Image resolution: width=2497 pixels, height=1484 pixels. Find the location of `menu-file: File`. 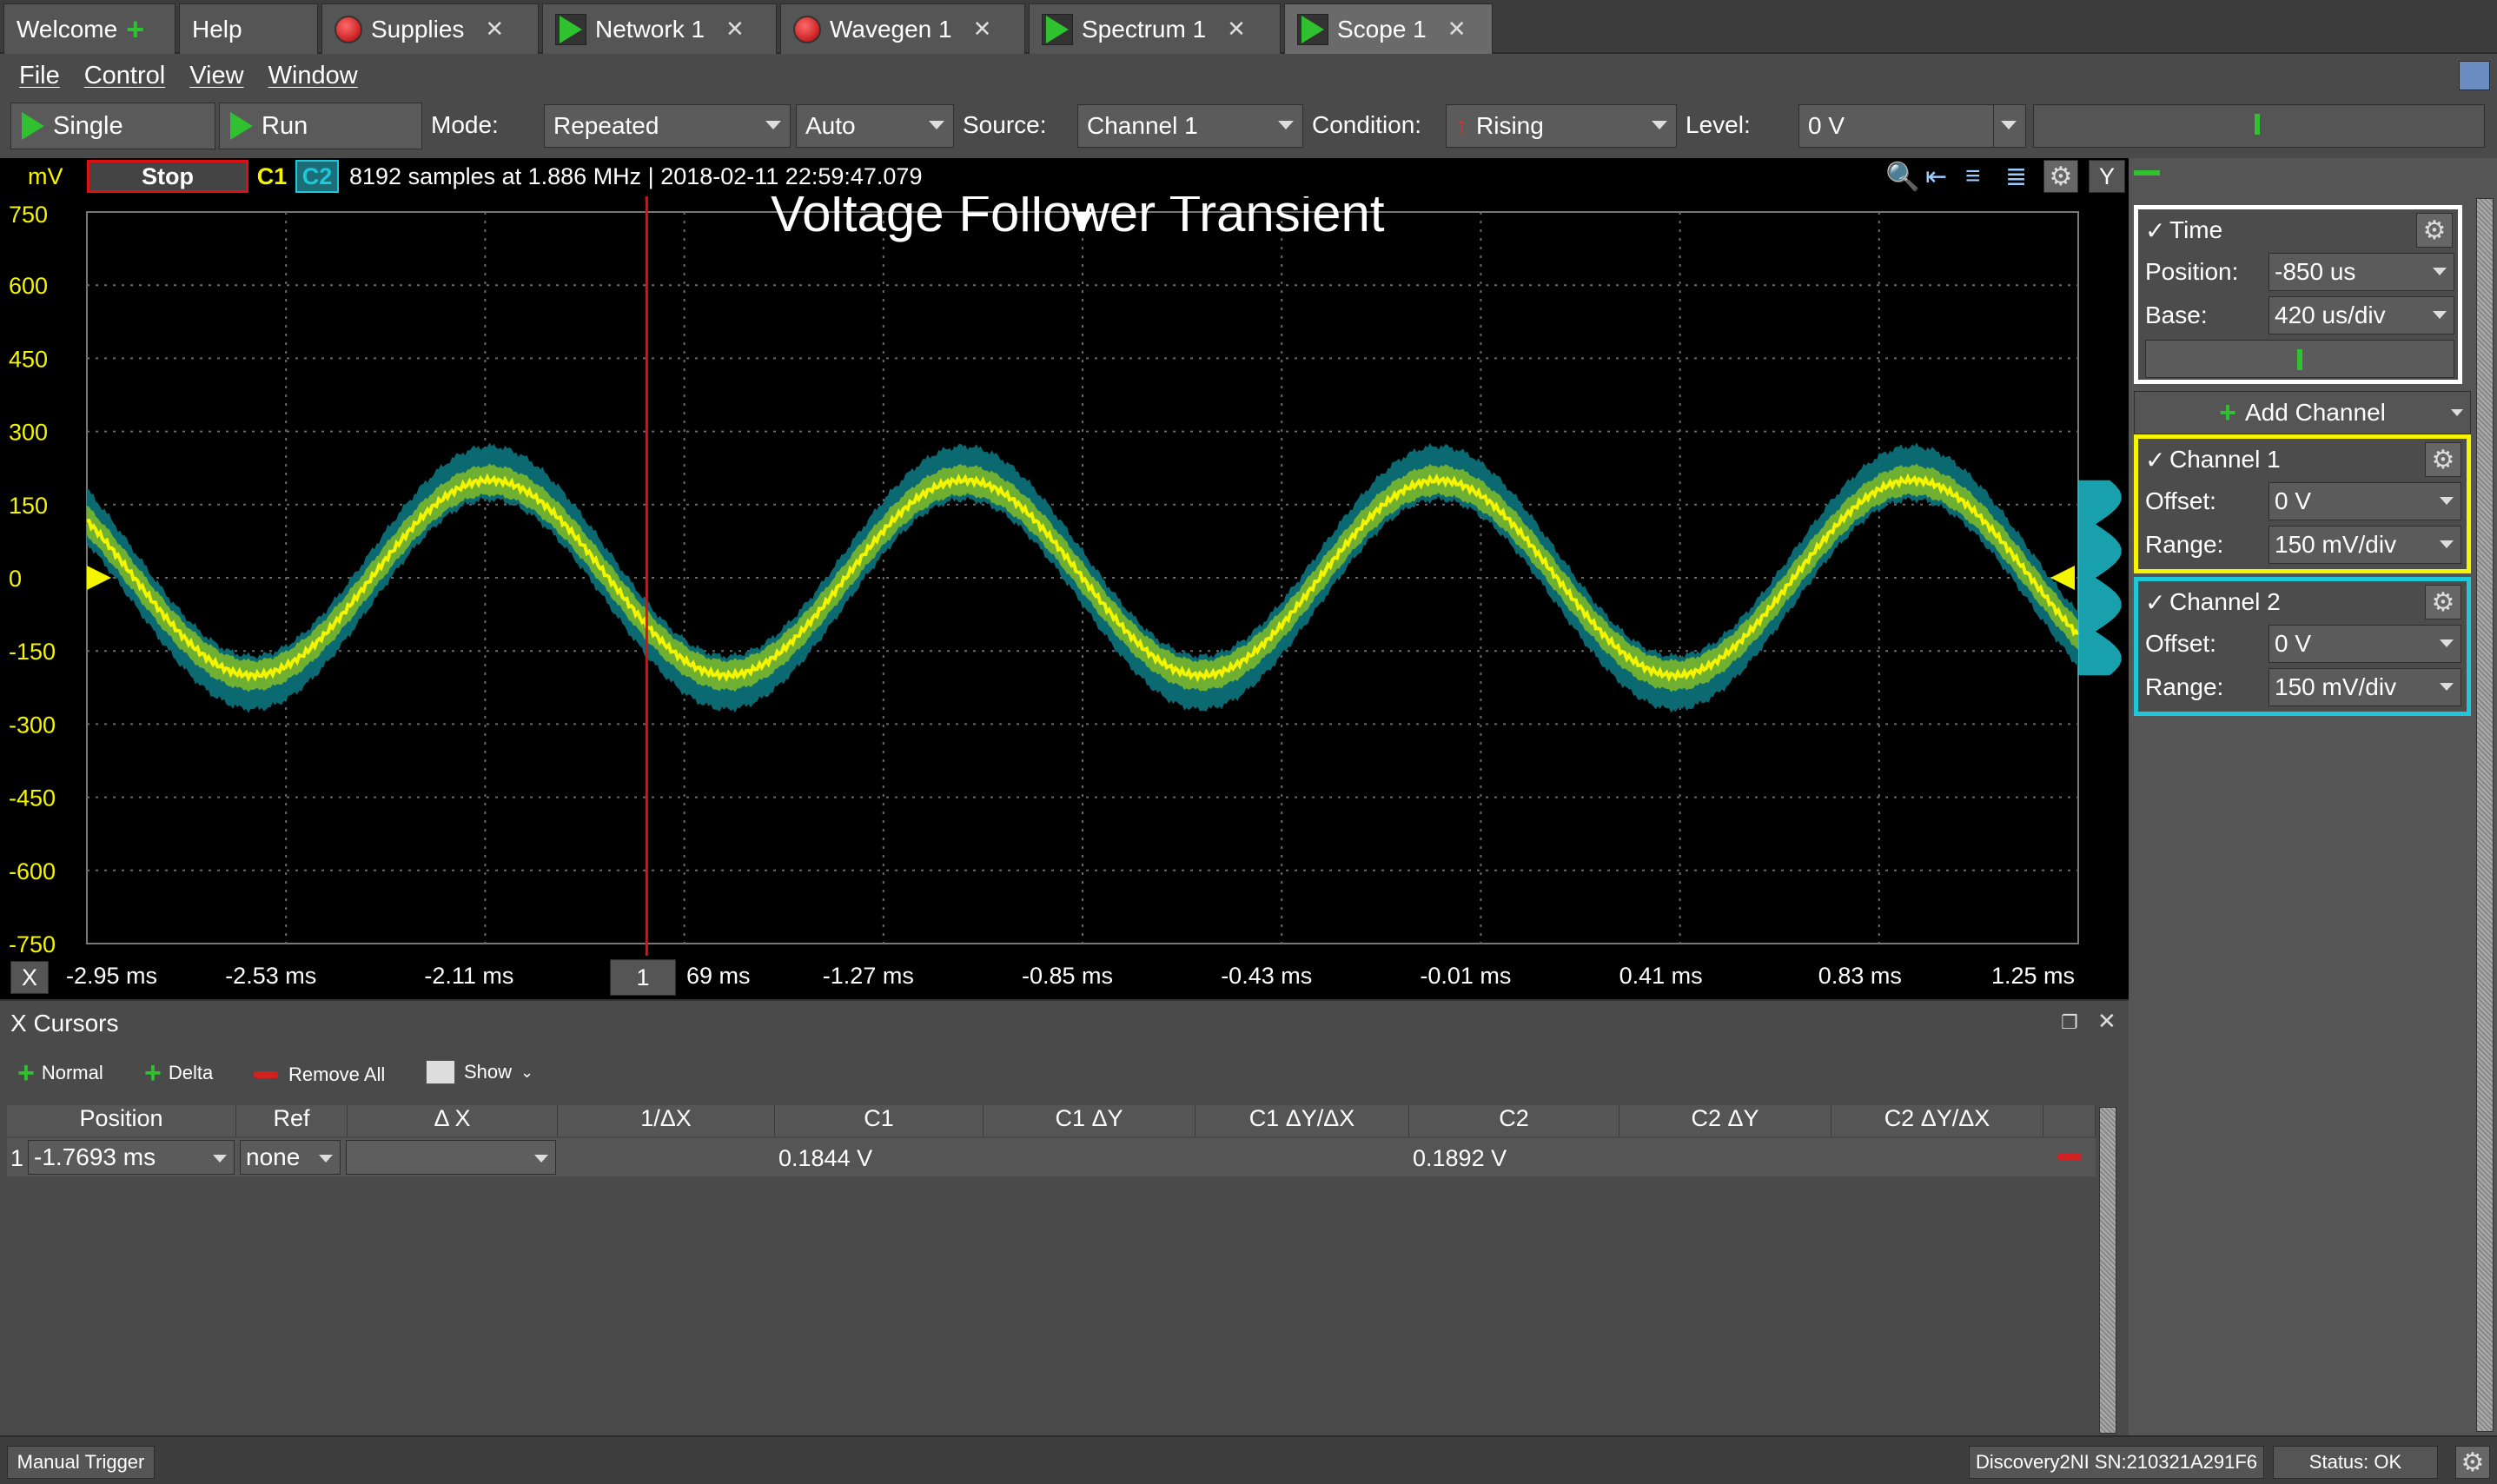

menu-file: File is located at coordinates (39, 75).